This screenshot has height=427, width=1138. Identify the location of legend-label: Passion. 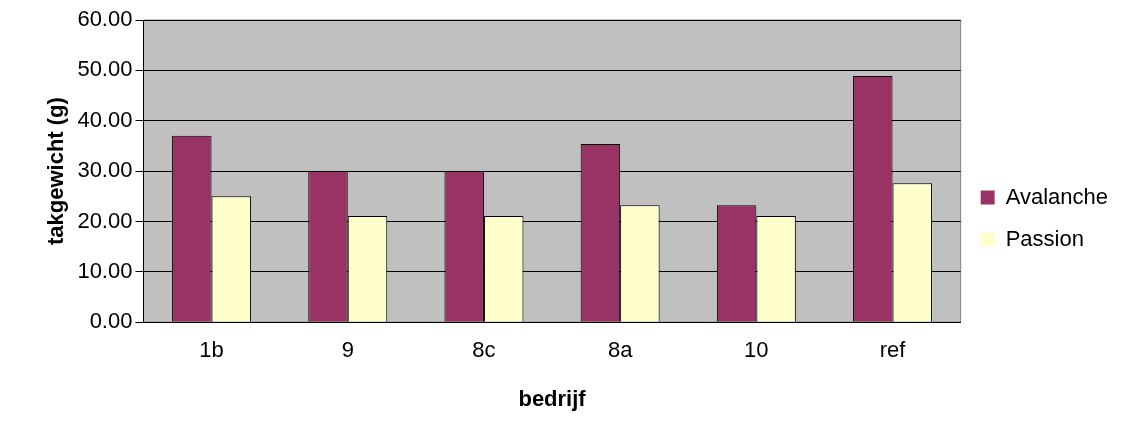
(1044, 238).